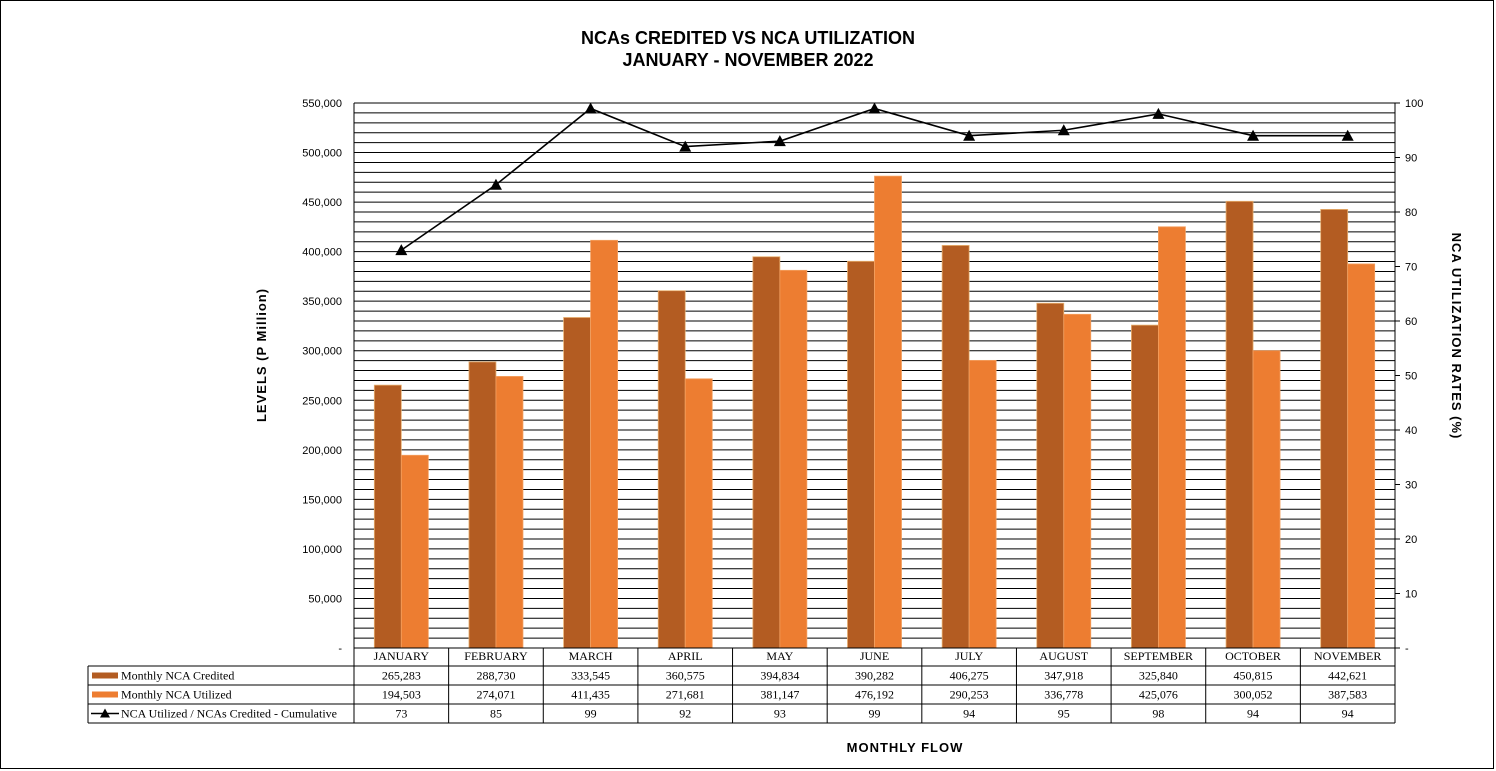  I want to click on table-cell: 73, so click(401, 714).